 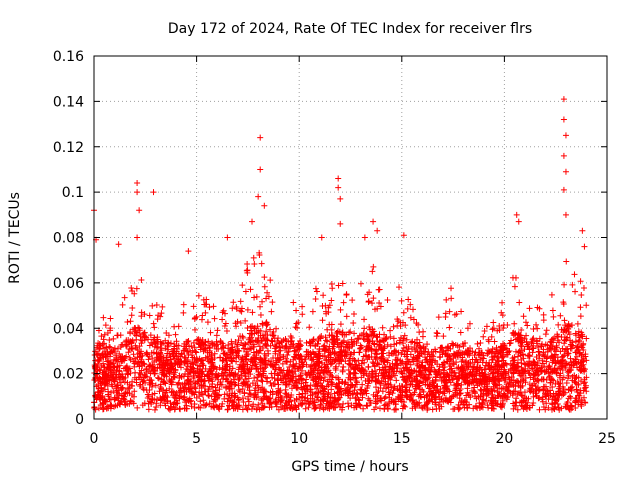 I want to click on y-axis-label: ROTI / TECUs, so click(x=15, y=238).